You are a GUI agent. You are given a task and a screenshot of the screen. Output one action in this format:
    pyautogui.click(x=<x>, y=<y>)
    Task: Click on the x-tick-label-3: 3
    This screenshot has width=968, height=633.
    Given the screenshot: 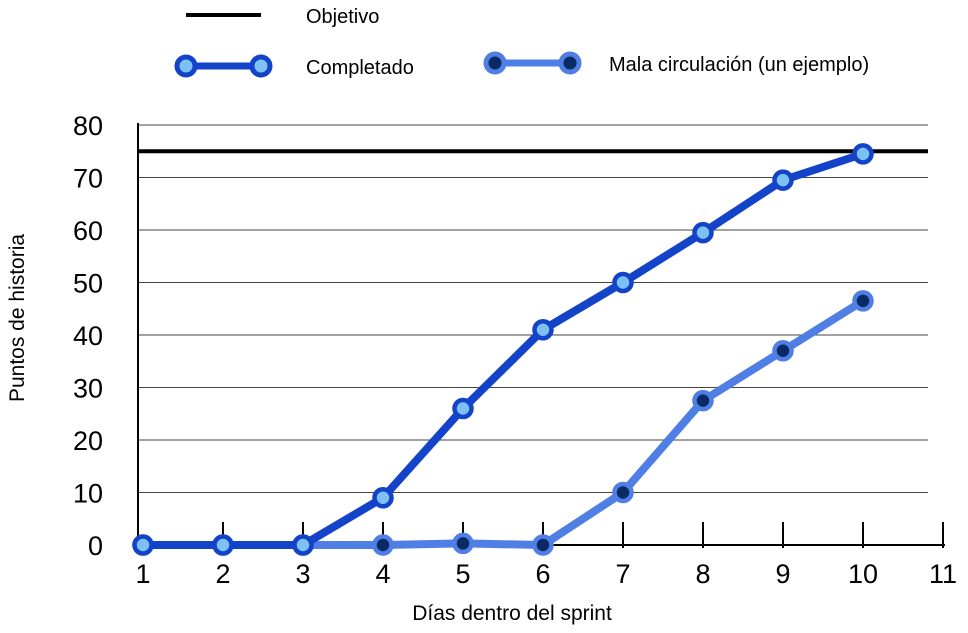 What is the action you would take?
    pyautogui.click(x=302, y=574)
    